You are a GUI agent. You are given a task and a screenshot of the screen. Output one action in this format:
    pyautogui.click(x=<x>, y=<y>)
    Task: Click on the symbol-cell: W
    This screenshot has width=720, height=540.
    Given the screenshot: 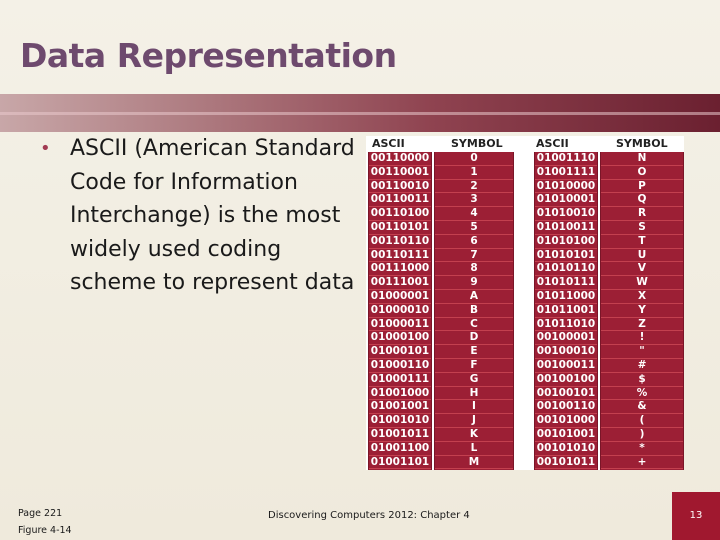 What is the action you would take?
    pyautogui.click(x=642, y=283)
    